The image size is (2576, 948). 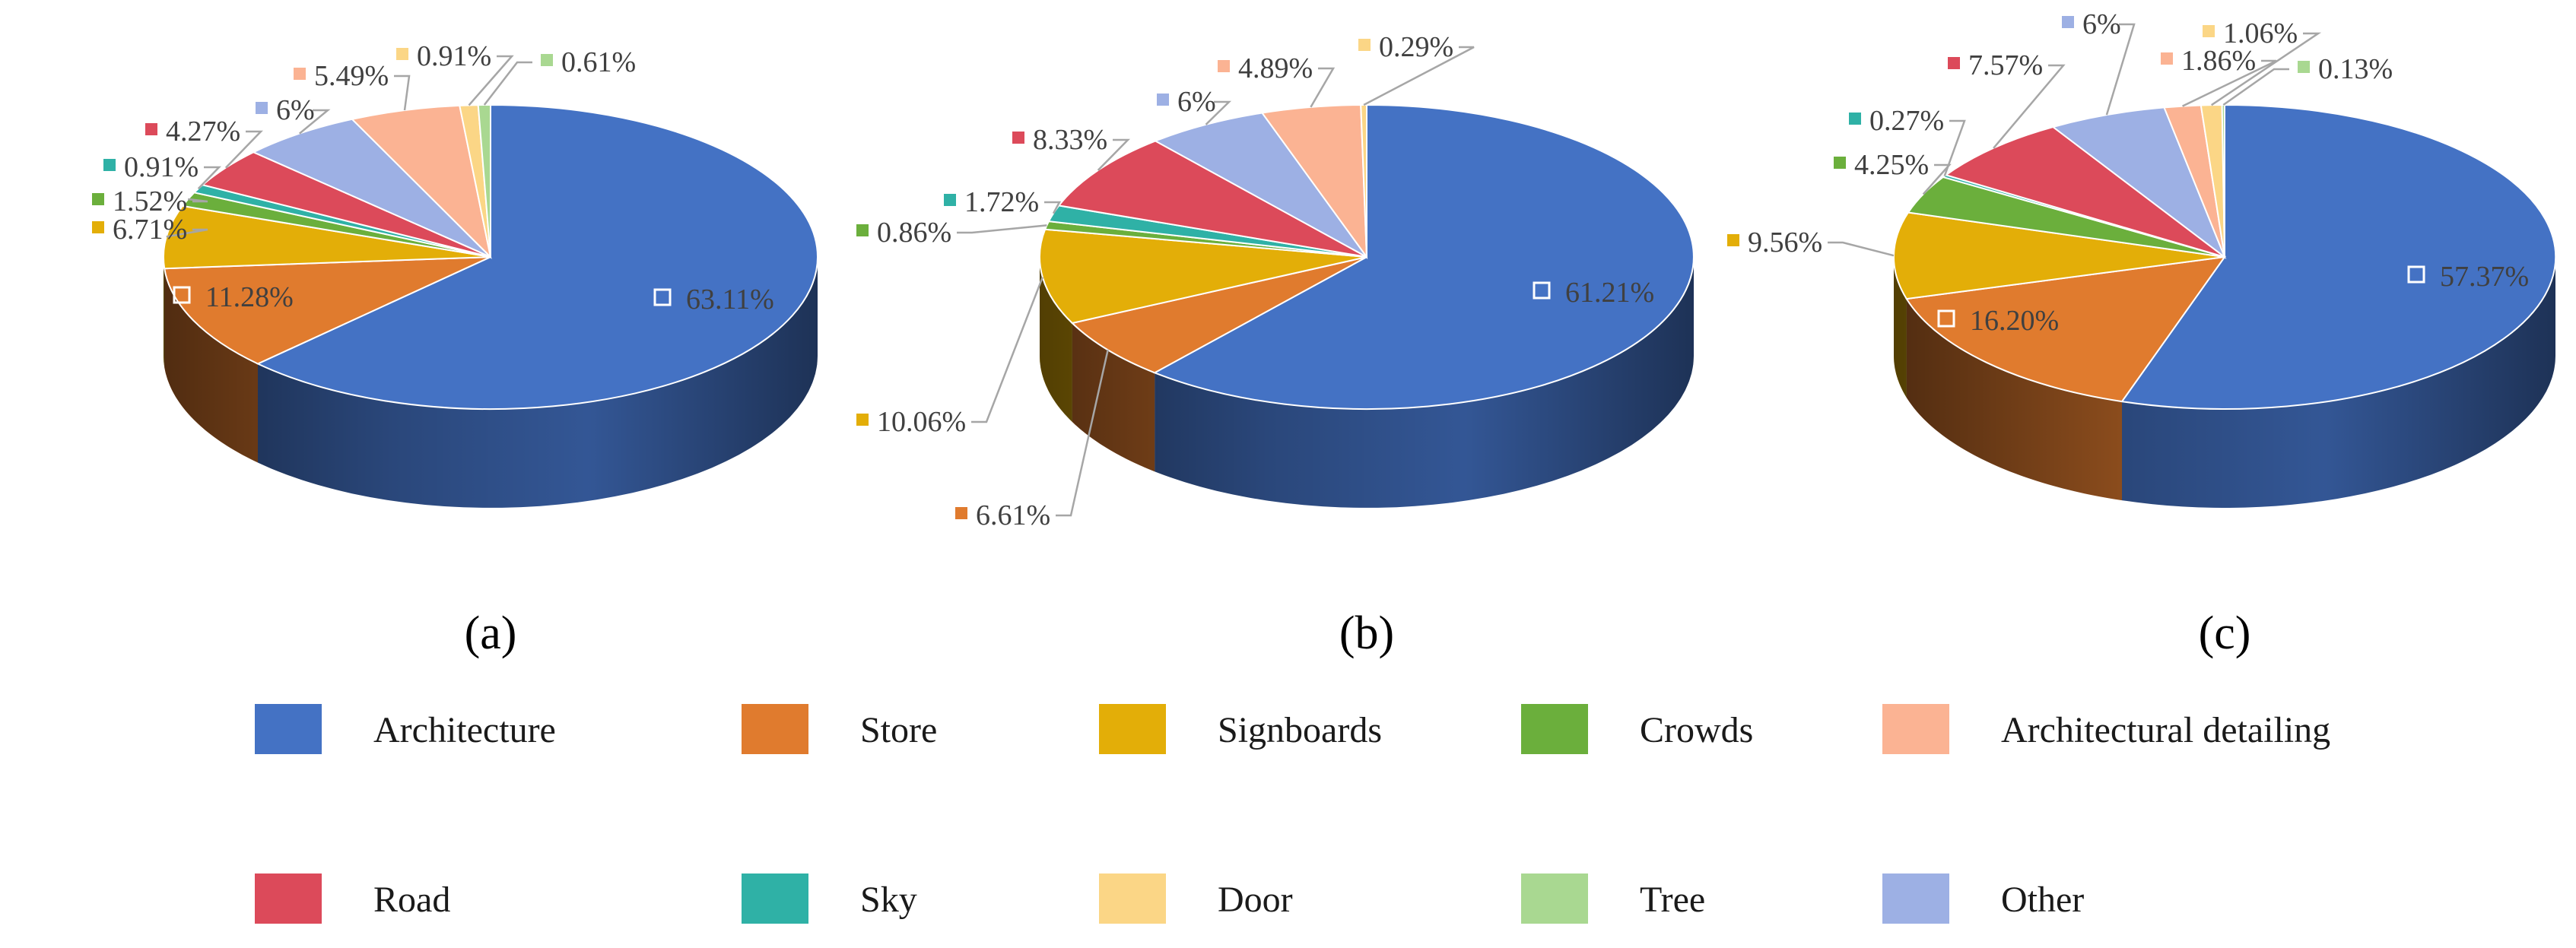 What do you see at coordinates (411, 900) in the screenshot?
I see `legend-label: Road` at bounding box center [411, 900].